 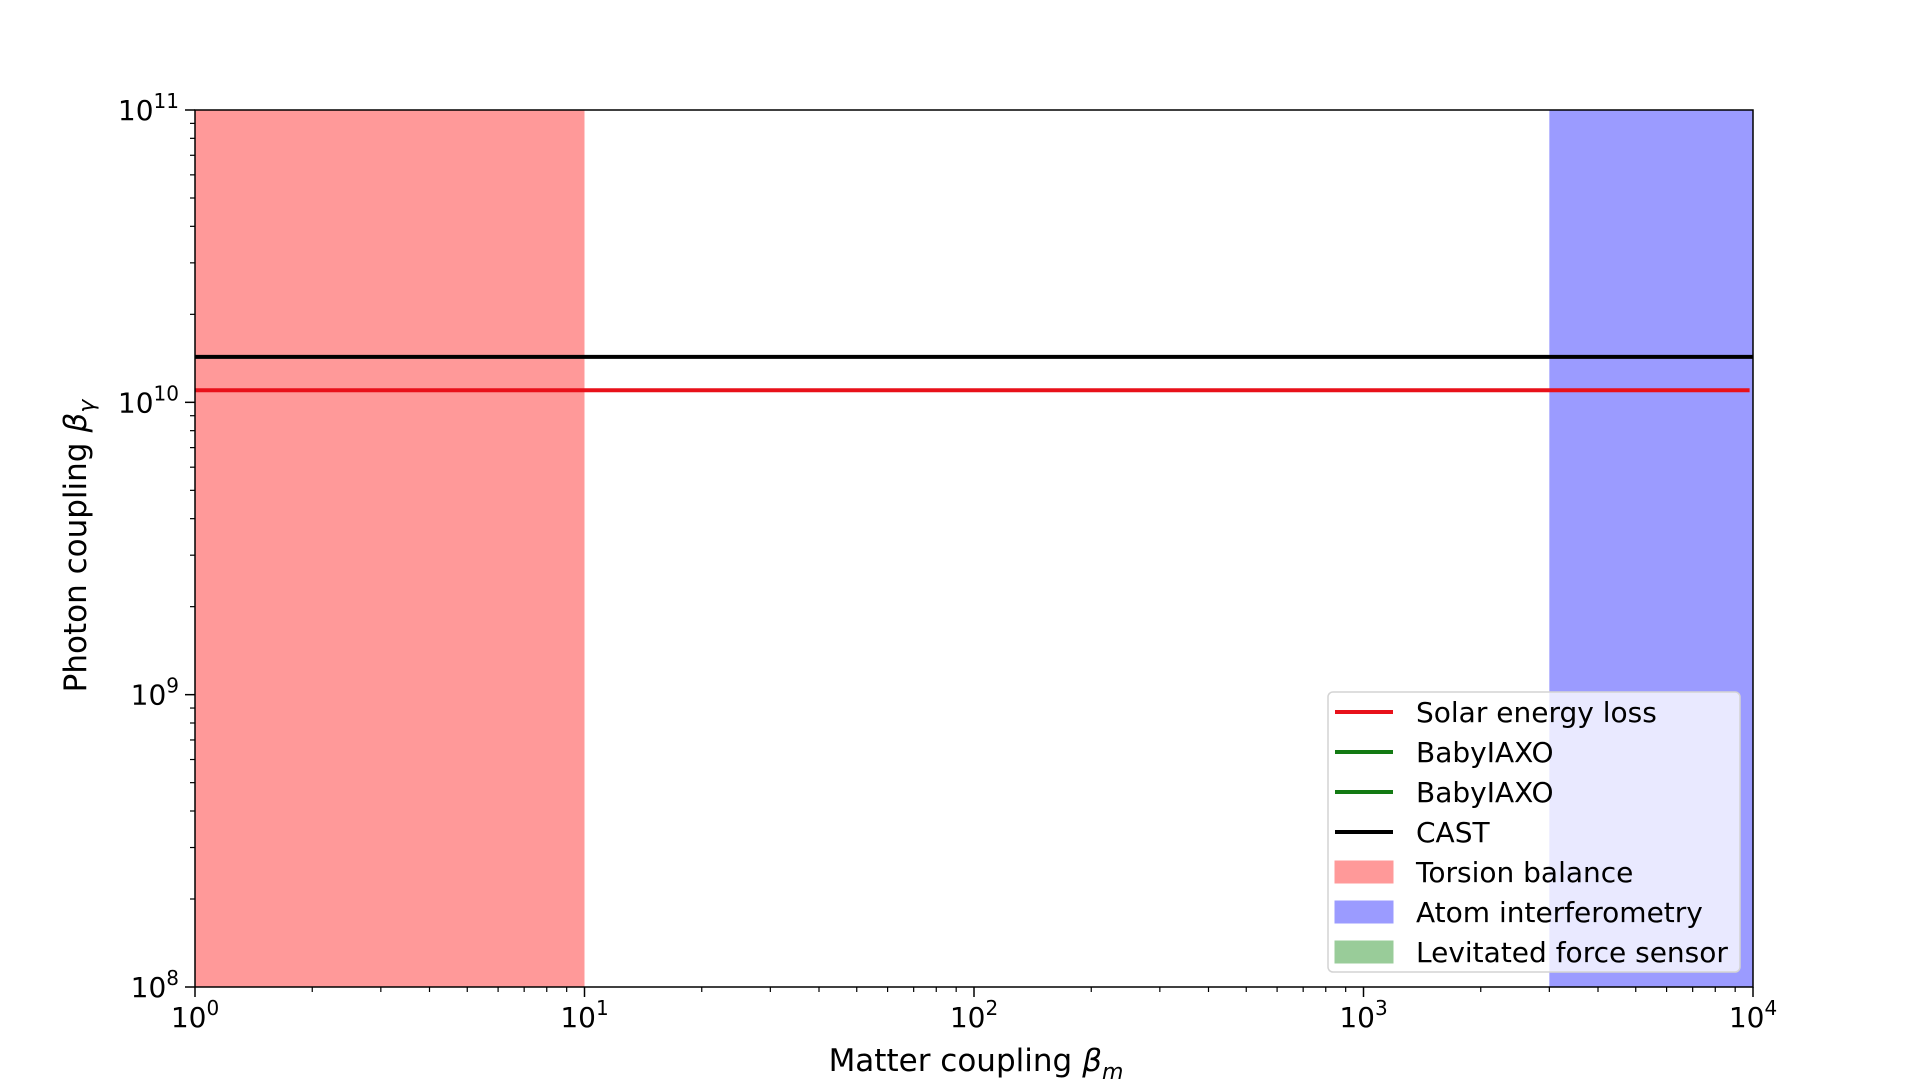 I want to click on x-tick-label: 10², so click(x=974, y=1015).